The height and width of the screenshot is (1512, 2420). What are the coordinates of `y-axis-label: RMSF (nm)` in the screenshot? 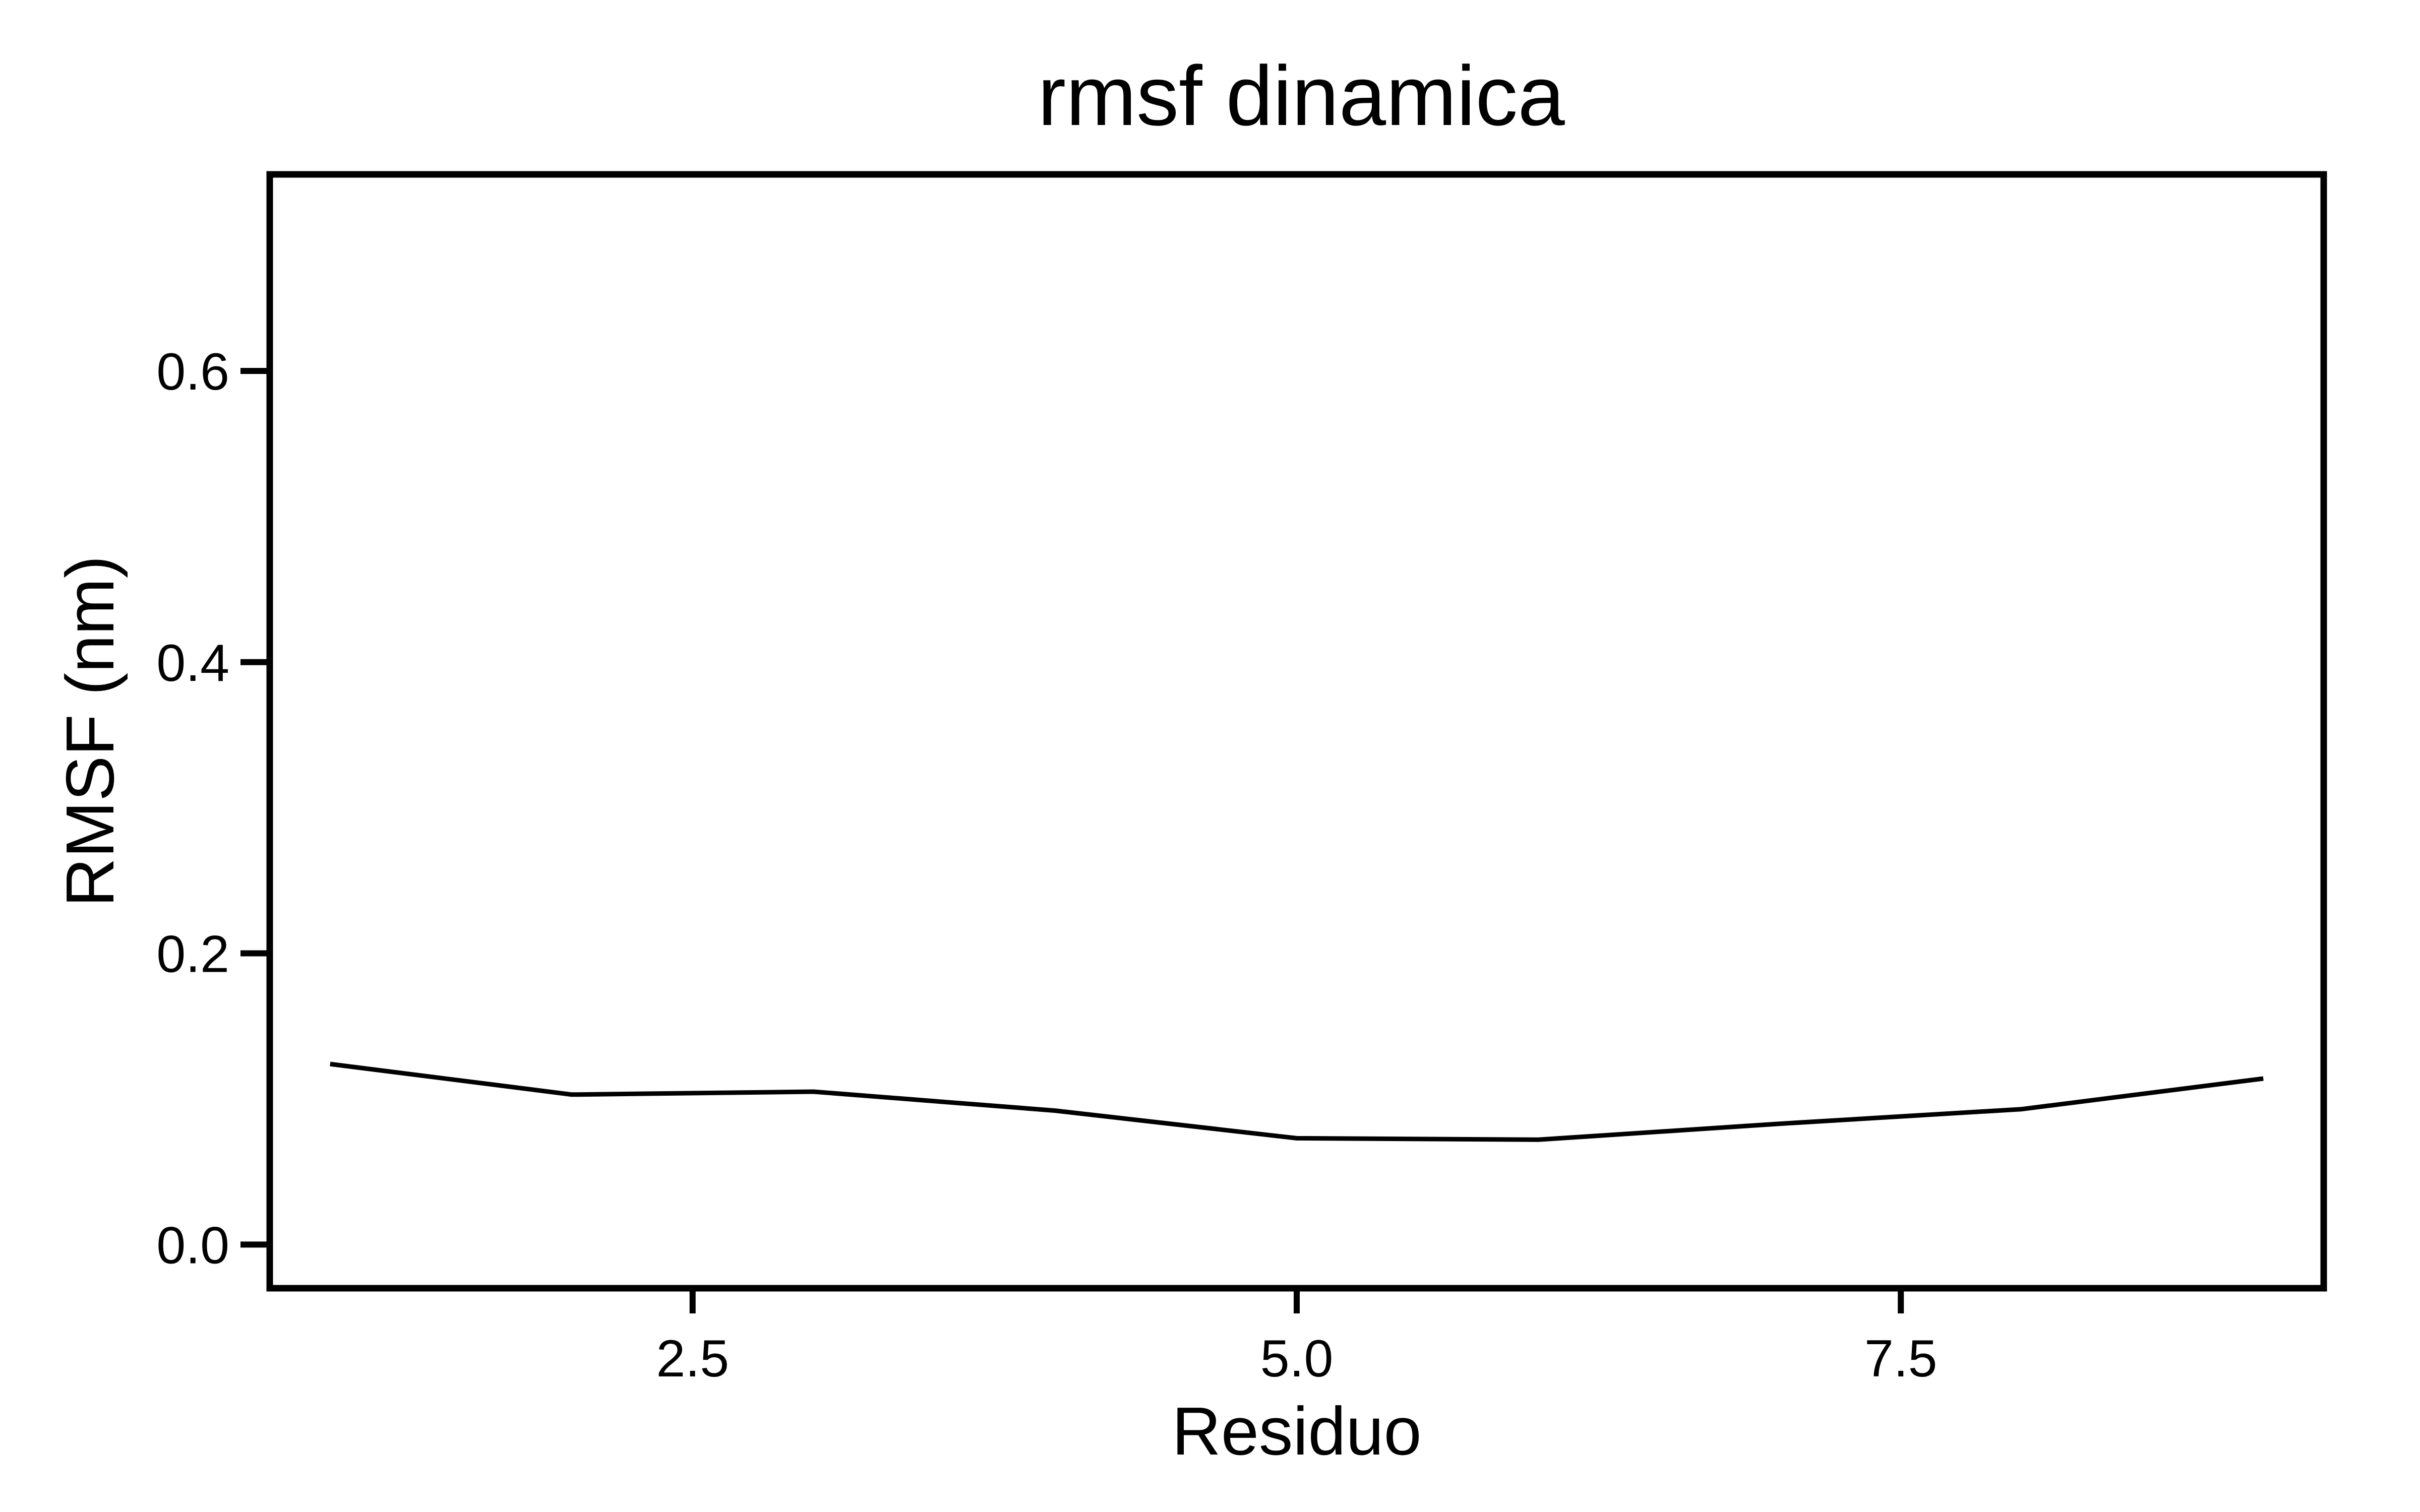 It's located at (90, 731).